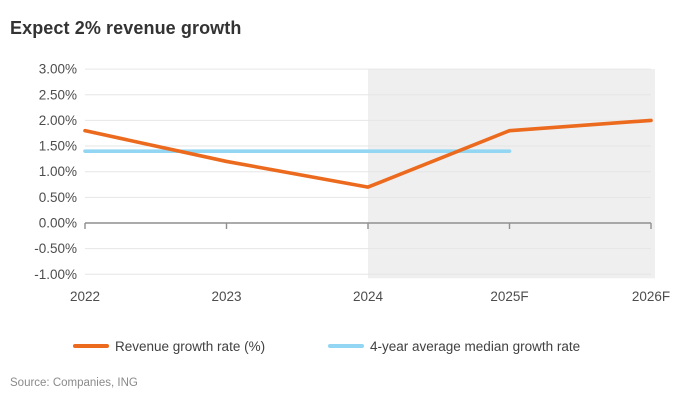 This screenshot has height=401, width=680. What do you see at coordinates (651, 296) in the screenshot?
I see `x-axis-label: 2026F` at bounding box center [651, 296].